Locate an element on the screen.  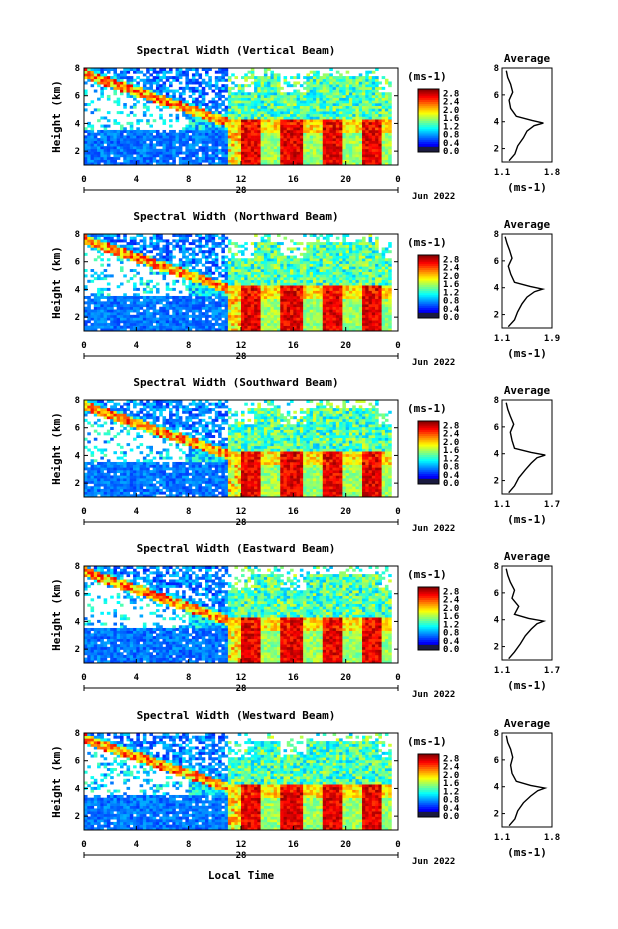
average-x-tick-label: 1.8 is located at coordinates (552, 173).